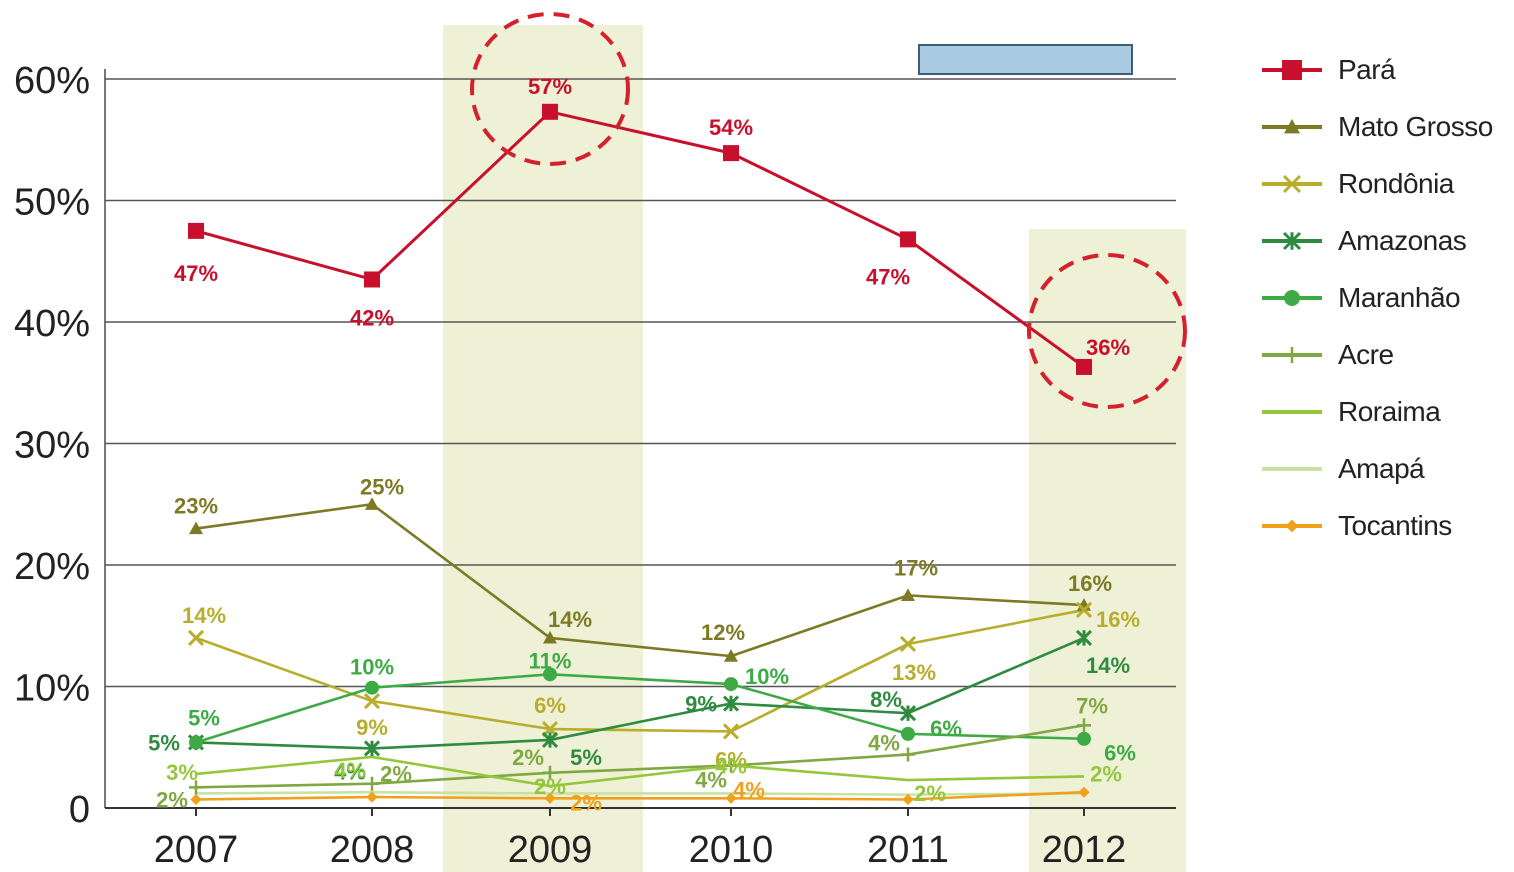  I want to click on x-tick-label: 2008, so click(372, 850).